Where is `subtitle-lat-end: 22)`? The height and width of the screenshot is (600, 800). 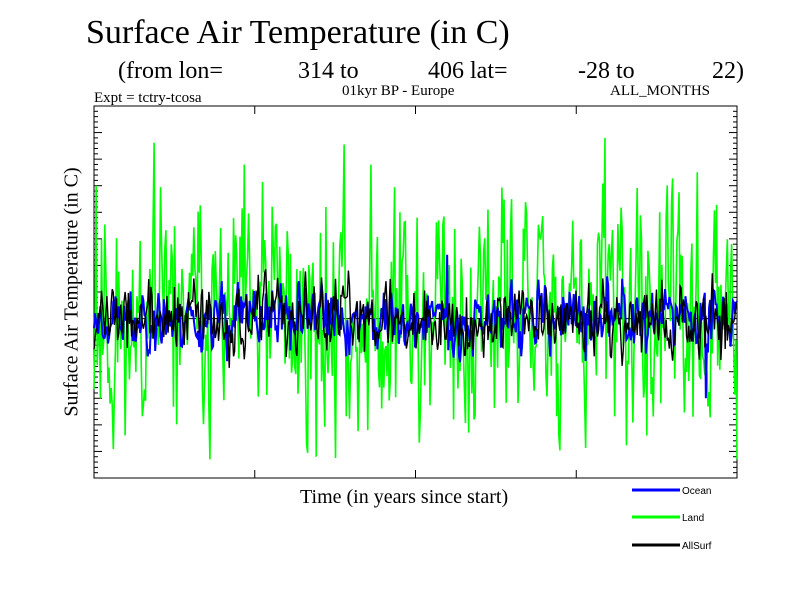
subtitle-lat-end: 22) is located at coordinates (728, 71).